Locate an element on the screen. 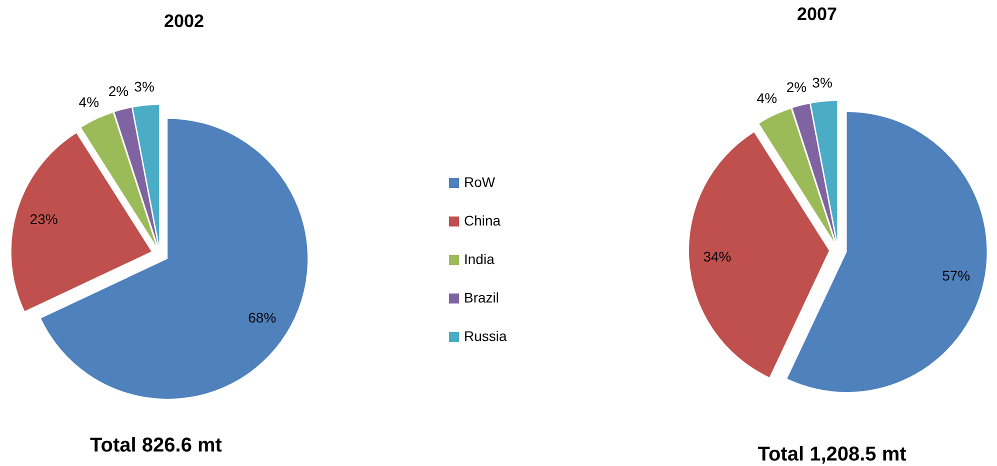  legend-label: China is located at coordinates (482, 220).